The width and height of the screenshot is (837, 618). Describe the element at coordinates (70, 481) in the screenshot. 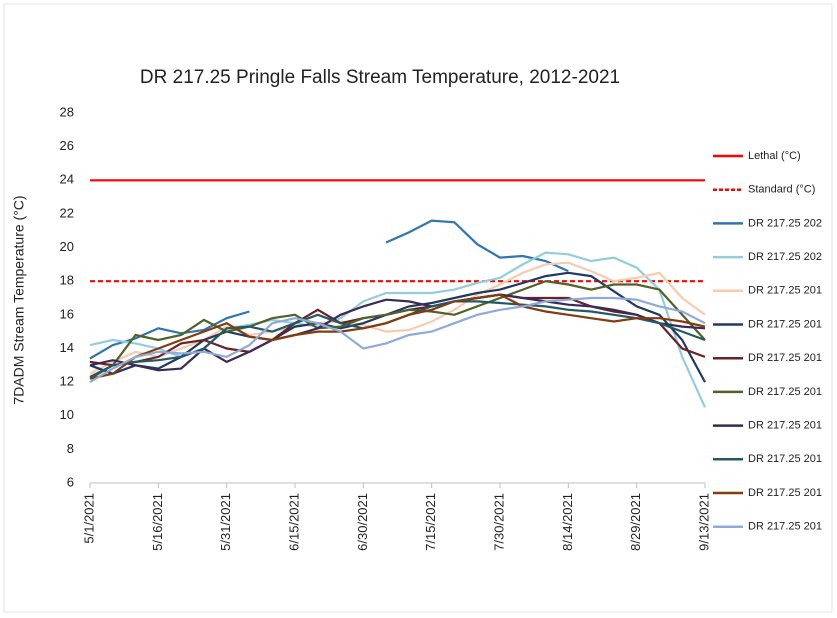

I see `y-tick-label: 6` at that location.